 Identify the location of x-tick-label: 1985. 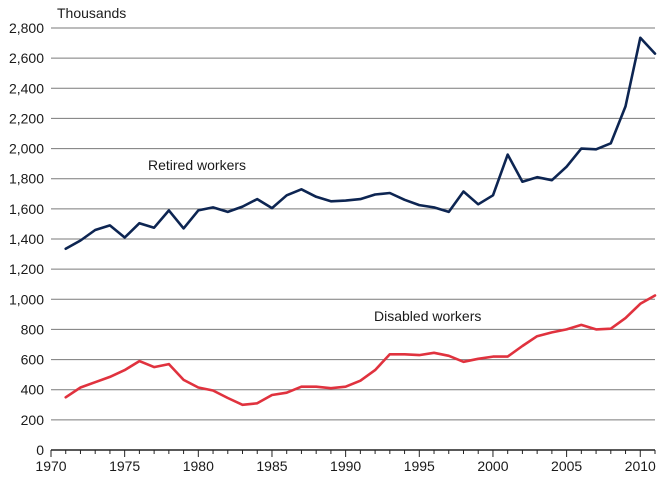
(271, 466).